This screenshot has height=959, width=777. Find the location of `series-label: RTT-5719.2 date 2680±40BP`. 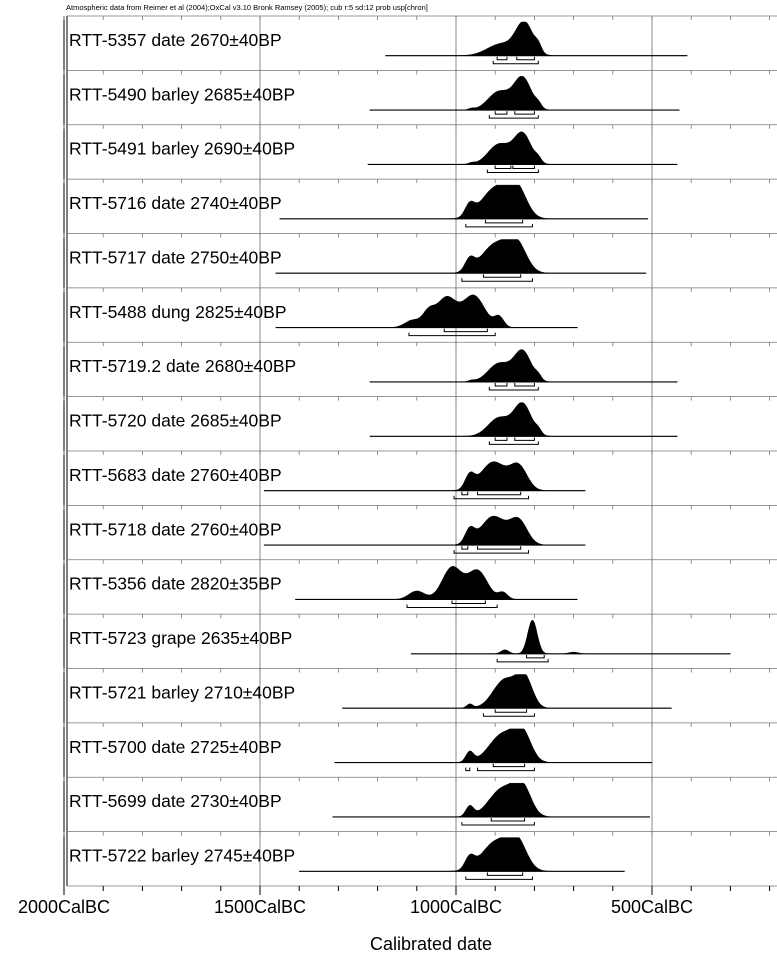

series-label: RTT-5719.2 date 2680±40BP is located at coordinates (182, 366).